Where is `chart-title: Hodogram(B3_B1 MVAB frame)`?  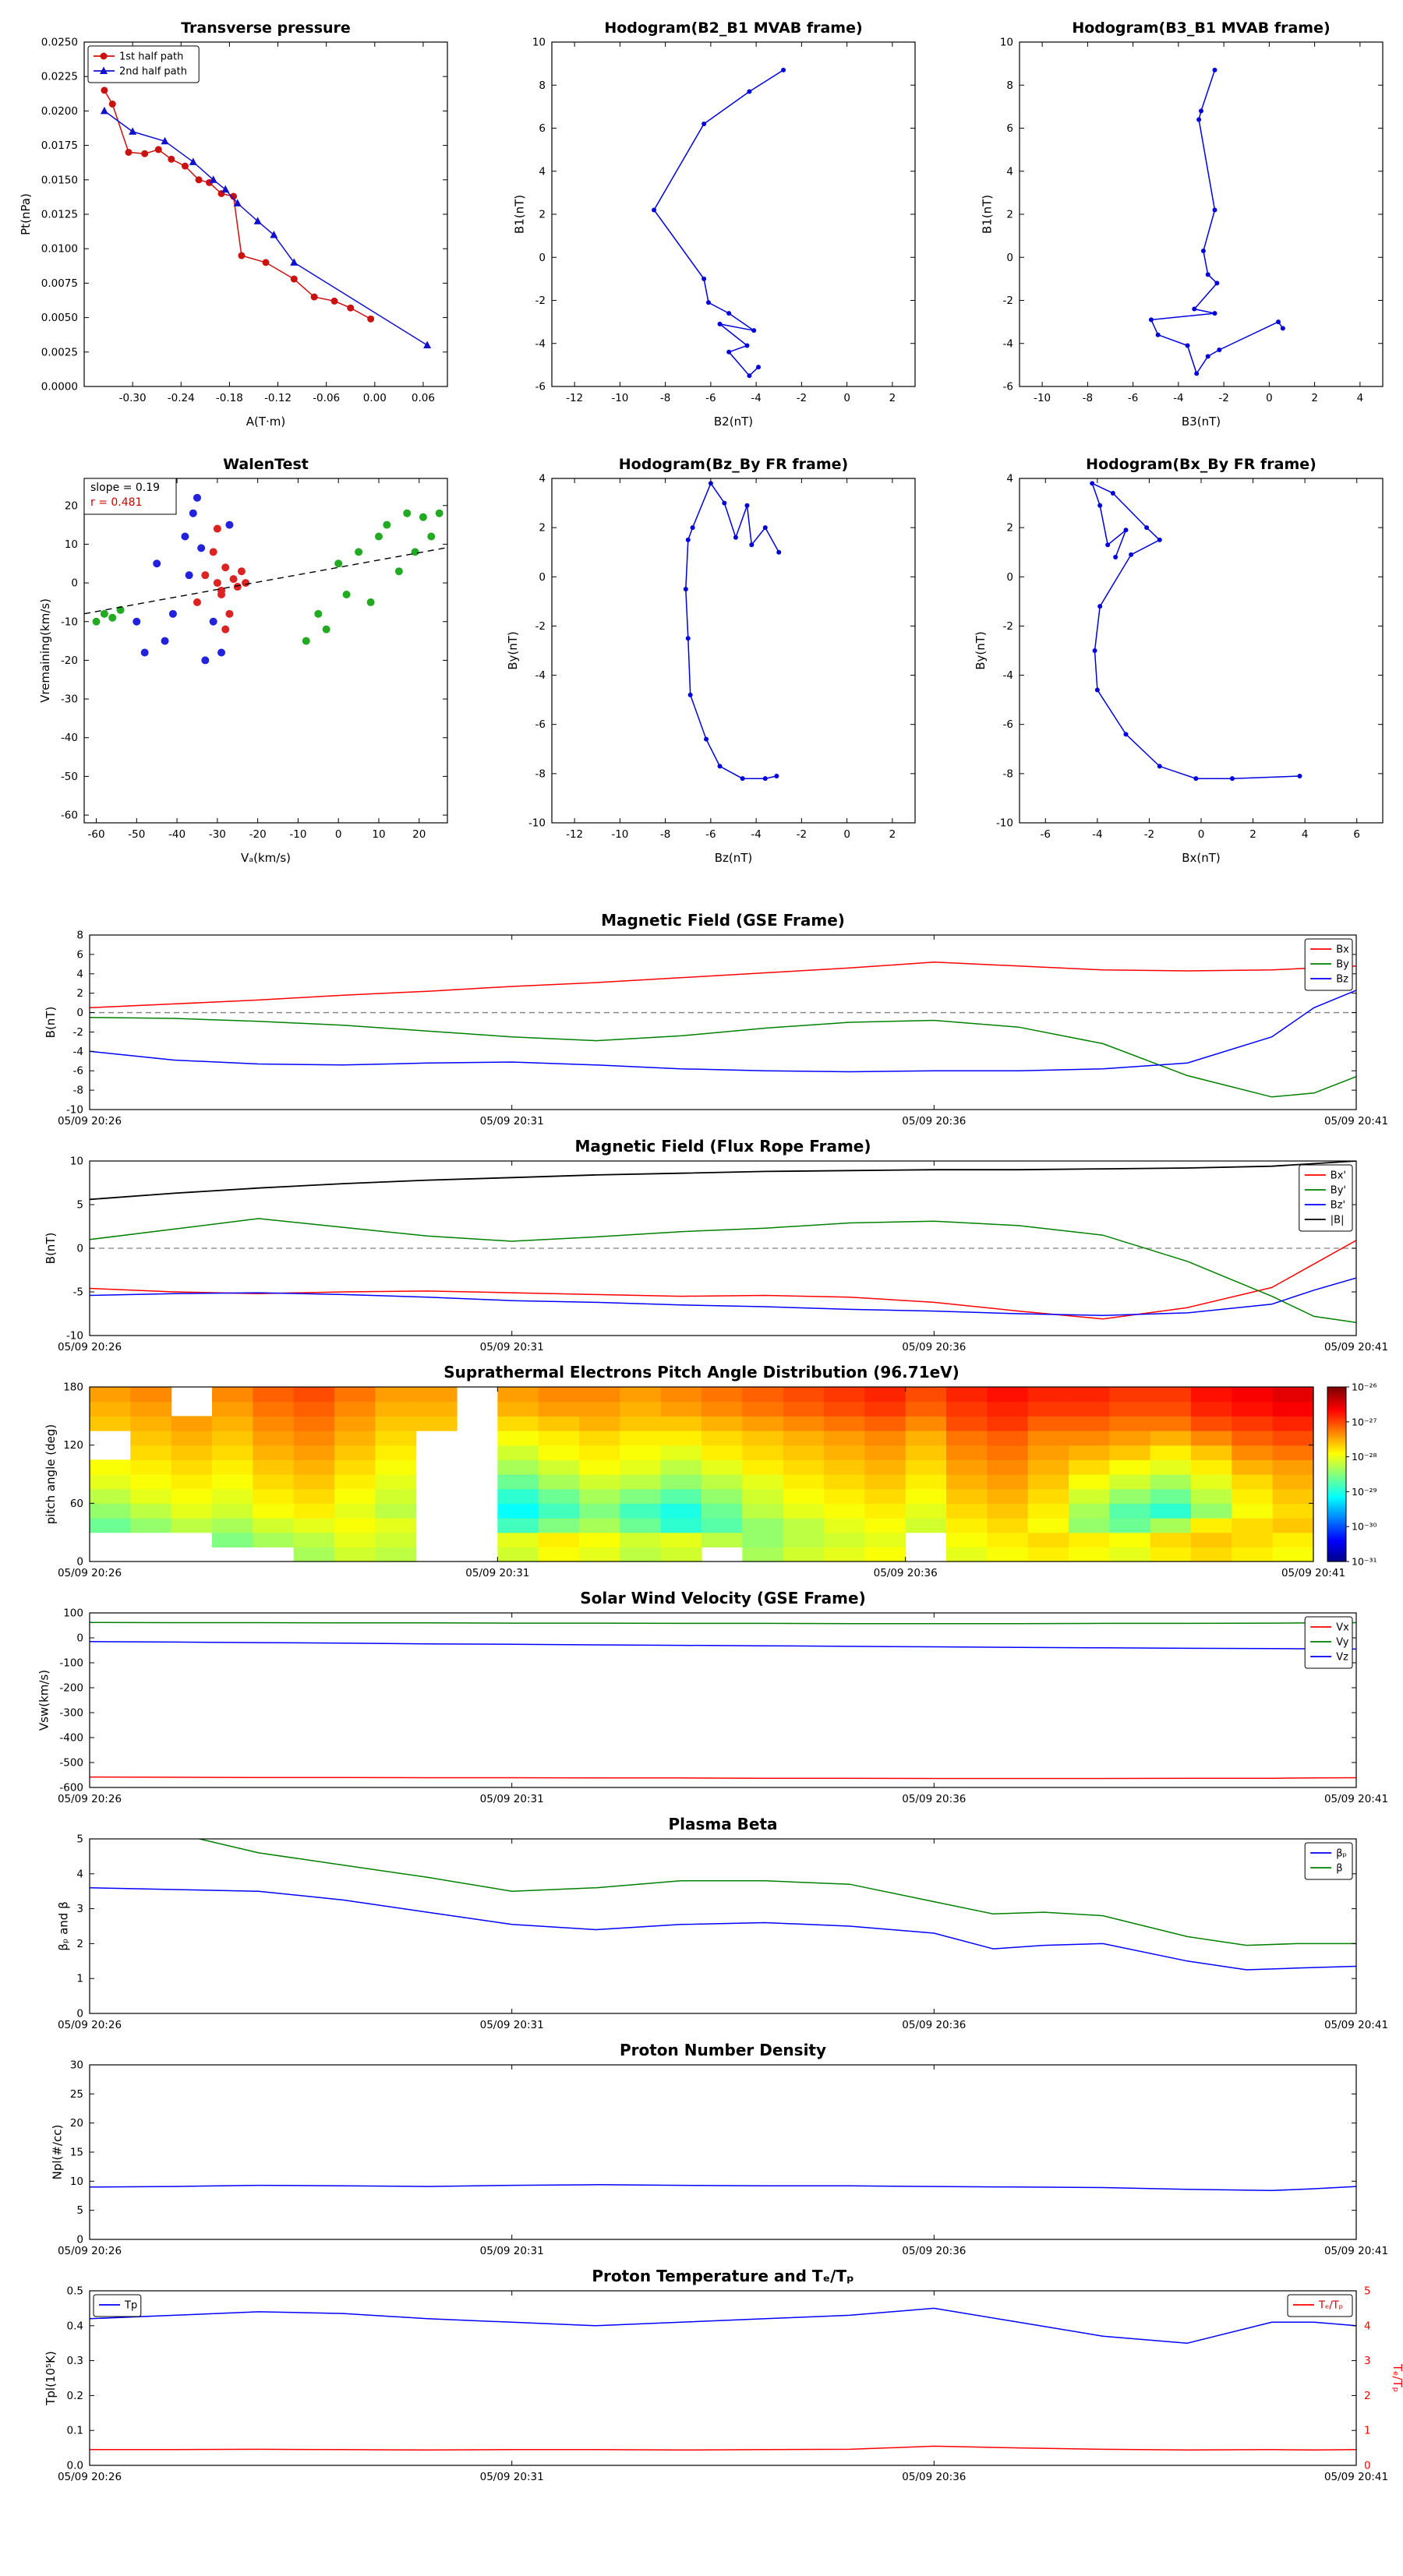 chart-title: Hodogram(B3_B1 MVAB frame) is located at coordinates (1201, 28).